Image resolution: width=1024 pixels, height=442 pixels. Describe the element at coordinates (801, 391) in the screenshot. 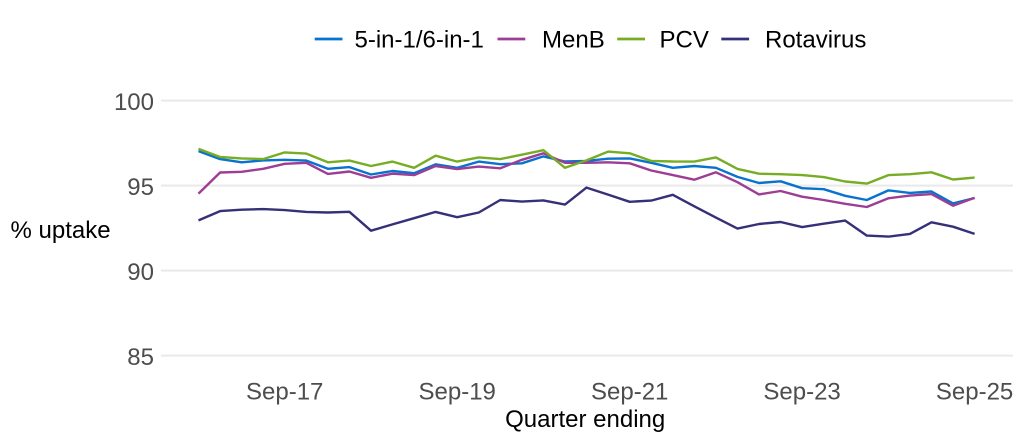

I see `svg-text: Sep-23` at that location.